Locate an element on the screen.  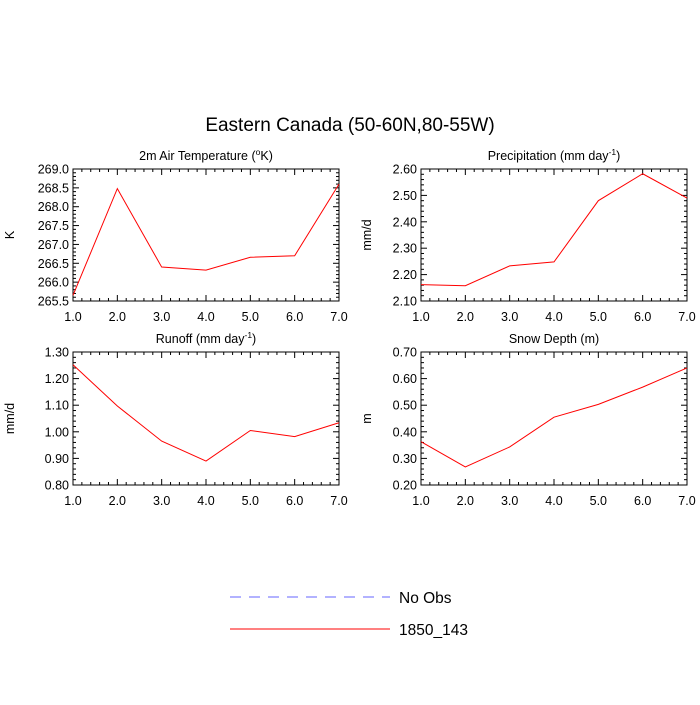
y-tick-label: 2.40 is located at coordinates (405, 222).